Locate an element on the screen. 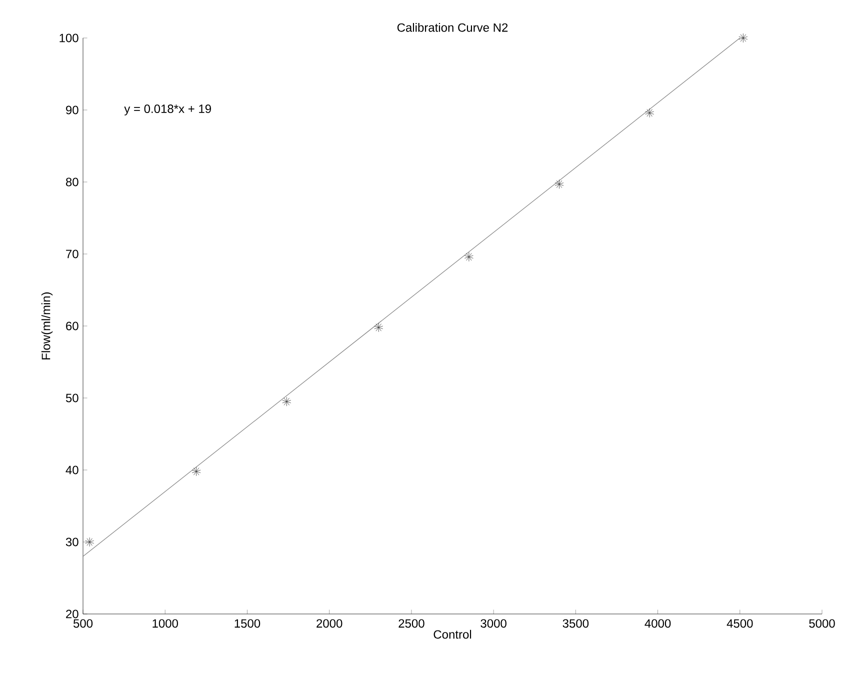 The height and width of the screenshot is (676, 842). y-tick-label: 30 is located at coordinates (72, 542).